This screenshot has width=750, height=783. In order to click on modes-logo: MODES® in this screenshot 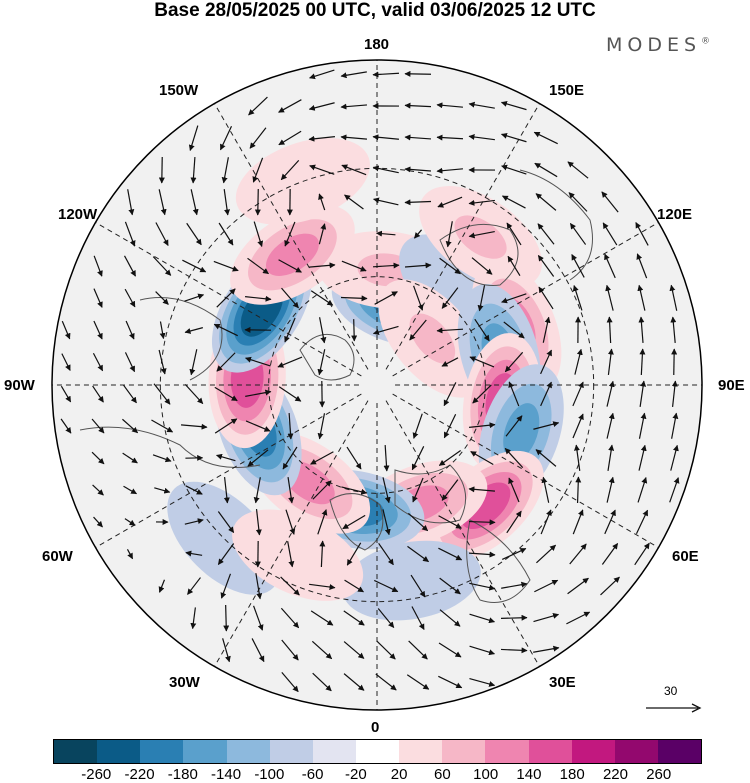, I will do `click(658, 45)`.